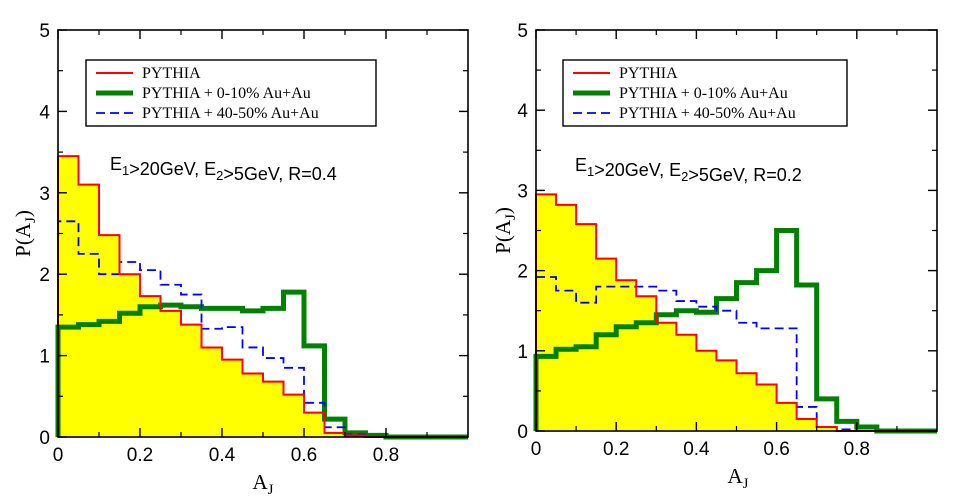 The image size is (957, 497). I want to click on cut-annotation: E1>20GeV, E2>5GeV, R=0.2, so click(688, 170).